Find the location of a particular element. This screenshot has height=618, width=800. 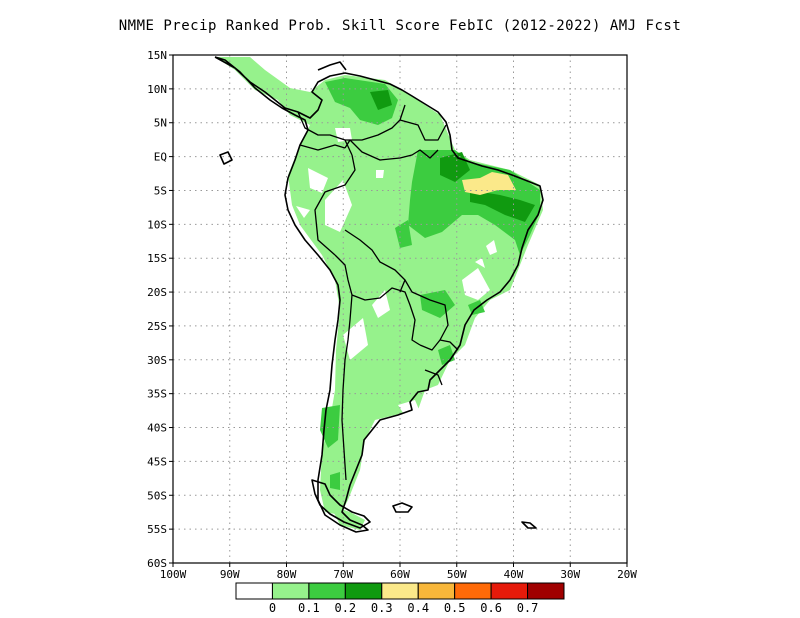

colorbar-label: 0.4 is located at coordinates (418, 608).